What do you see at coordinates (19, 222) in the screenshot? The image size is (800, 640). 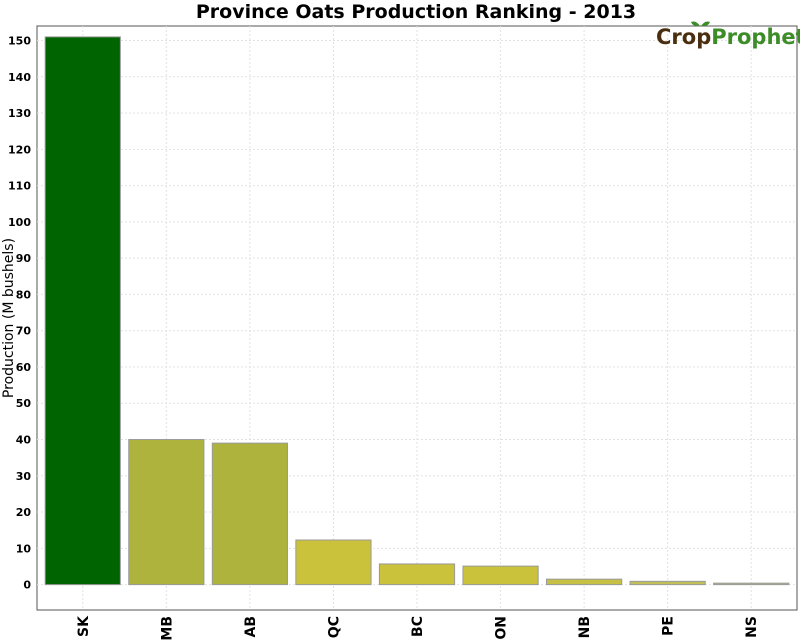 I see `y-tick-label: 100` at bounding box center [19, 222].